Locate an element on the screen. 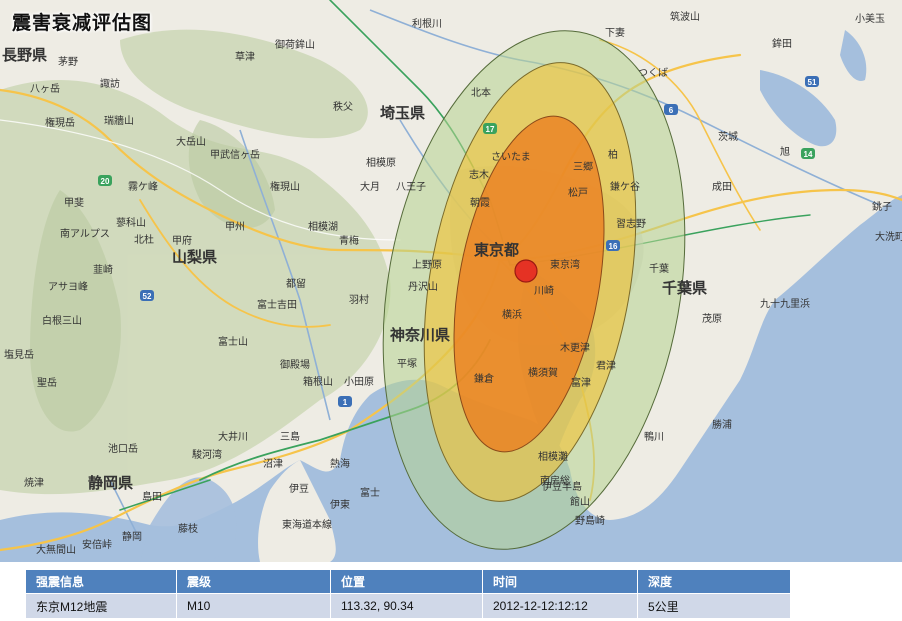  city-label: 鴨川 is located at coordinates (654, 436).